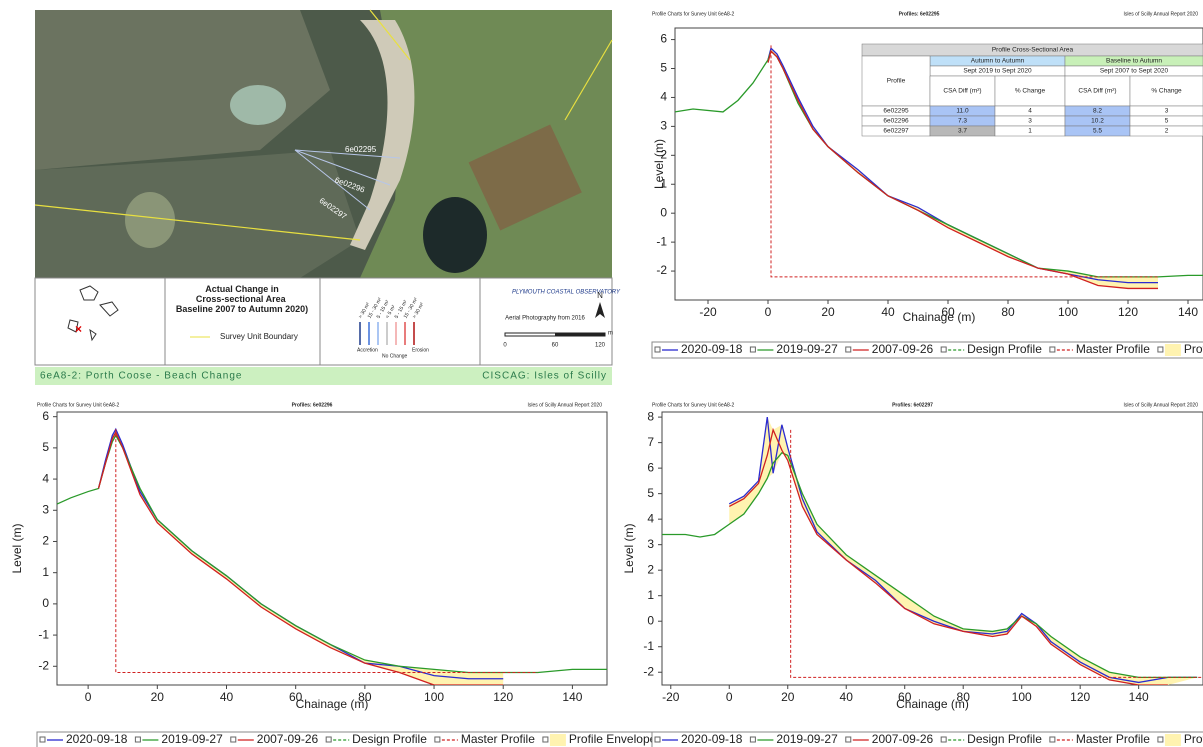 Image resolution: width=1203 pixels, height=747 pixels. I want to click on north-arrow, so click(600, 310).